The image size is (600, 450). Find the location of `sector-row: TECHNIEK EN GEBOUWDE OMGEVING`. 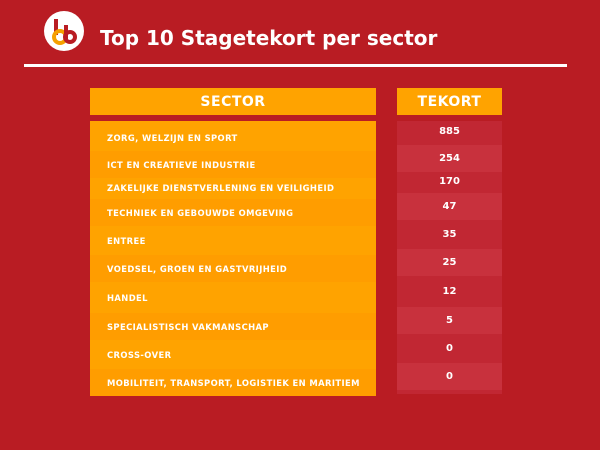

sector-row: TECHNIEK EN GEBOUWDE OMGEVING is located at coordinates (233, 212).